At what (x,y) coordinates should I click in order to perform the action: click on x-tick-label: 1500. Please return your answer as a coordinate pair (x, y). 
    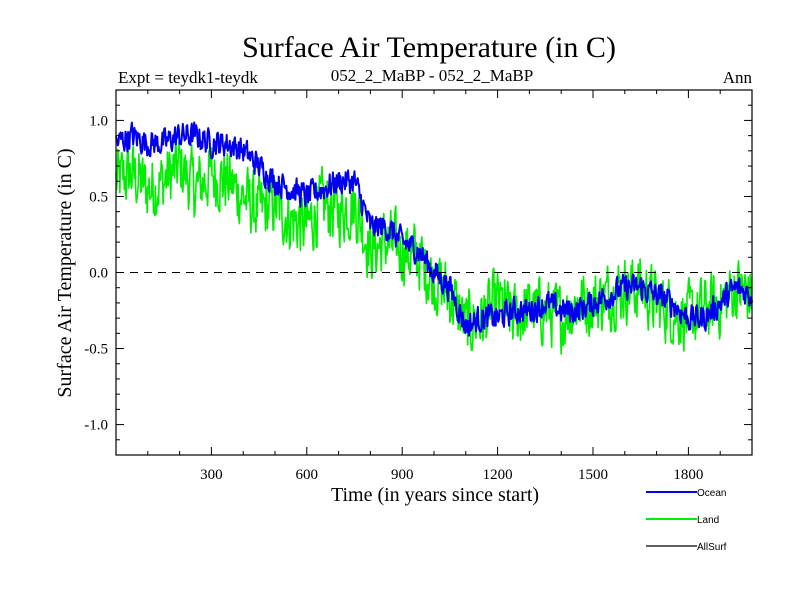
    Looking at the image, I should click on (593, 475).